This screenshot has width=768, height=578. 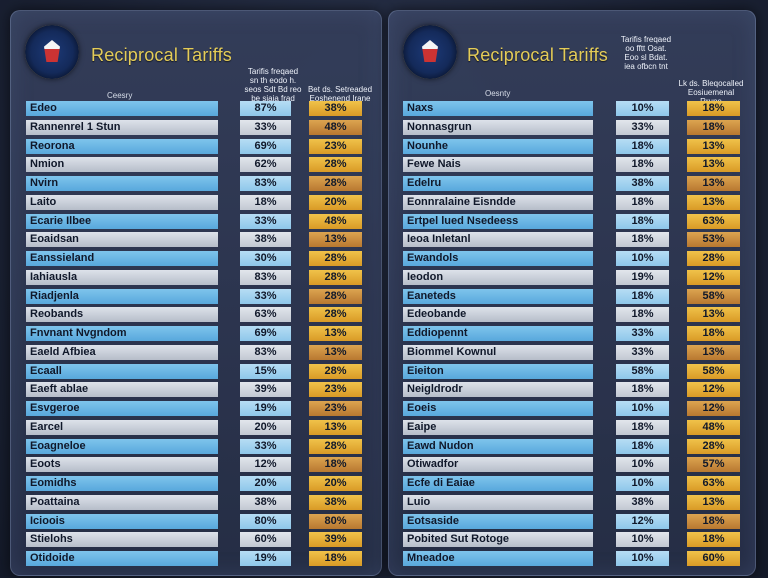 What do you see at coordinates (498, 202) in the screenshot?
I see `country-name-cell: Eonnralaine Eisndde` at bounding box center [498, 202].